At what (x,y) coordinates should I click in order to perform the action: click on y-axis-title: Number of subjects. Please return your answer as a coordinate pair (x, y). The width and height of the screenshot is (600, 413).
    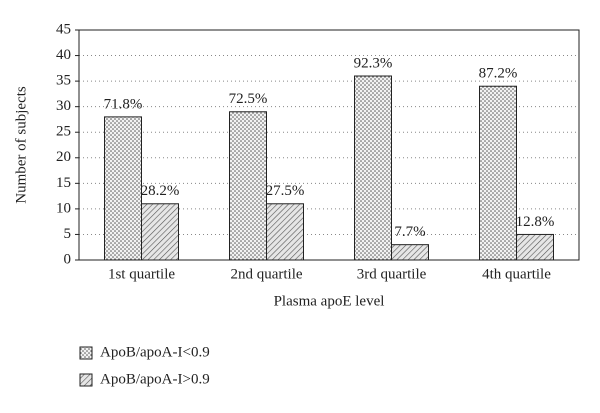
    Looking at the image, I should click on (21, 145).